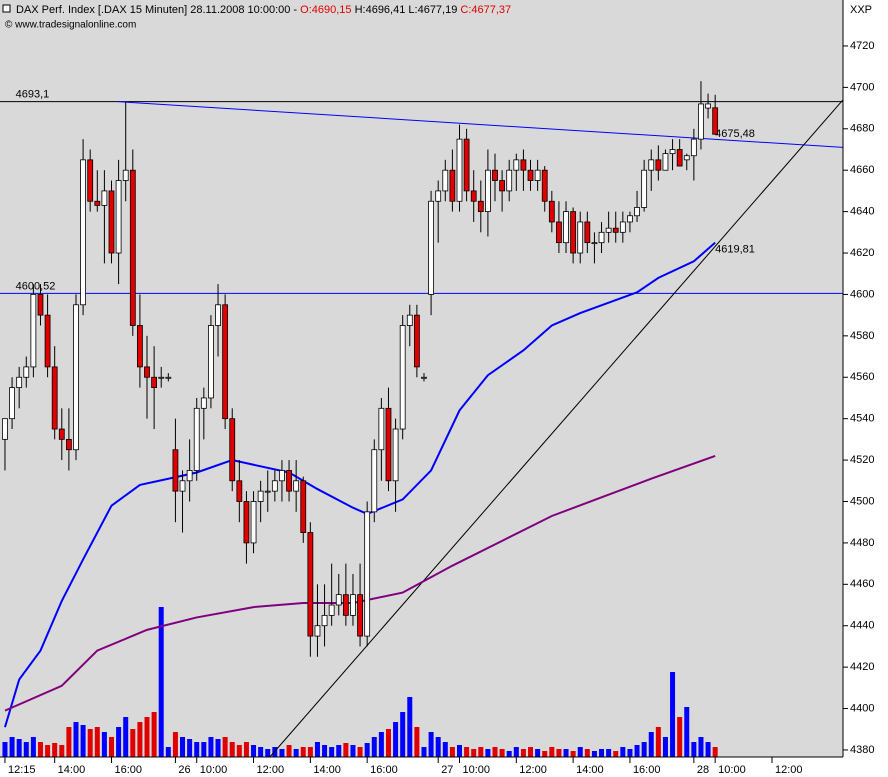 Image resolution: width=888 pixels, height=777 pixels. What do you see at coordinates (214, 770) in the screenshot?
I see `x-tick-label: 10:00` at bounding box center [214, 770].